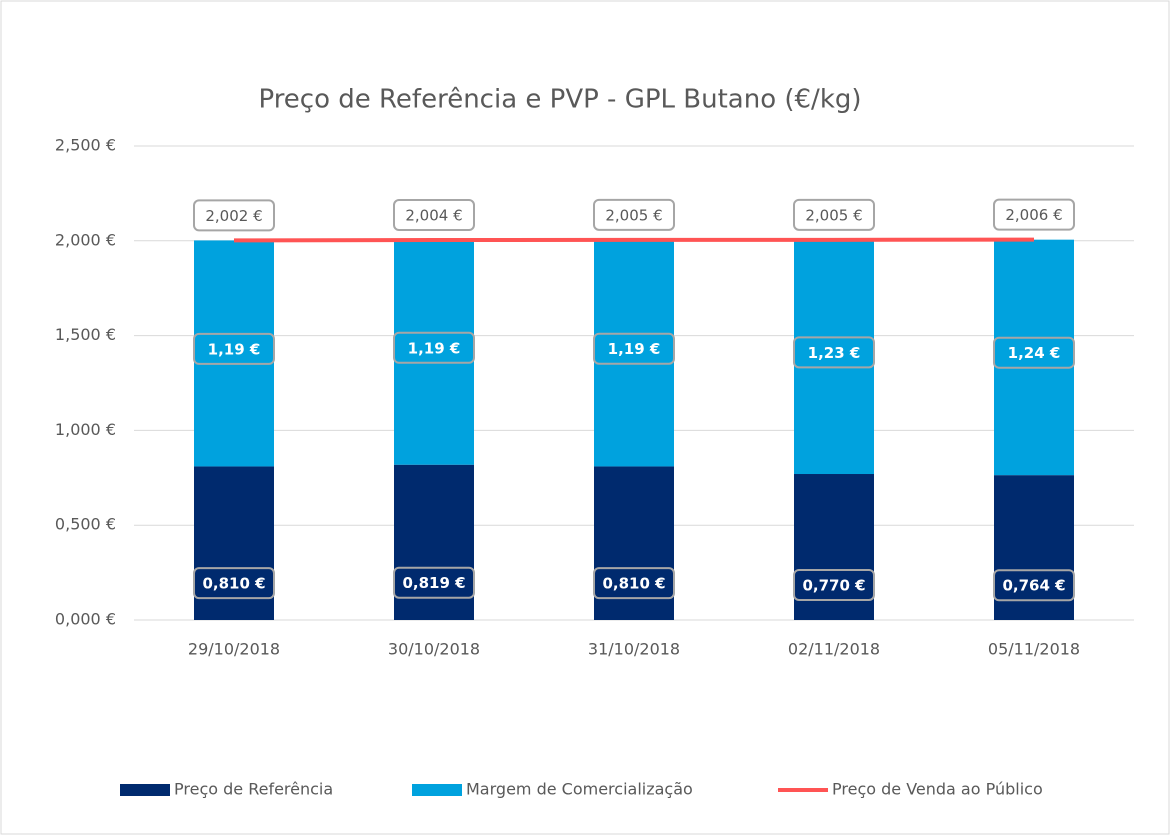 The width and height of the screenshot is (1171, 836). What do you see at coordinates (85, 619) in the screenshot?
I see `y-tick-label: 0,000 €` at bounding box center [85, 619].